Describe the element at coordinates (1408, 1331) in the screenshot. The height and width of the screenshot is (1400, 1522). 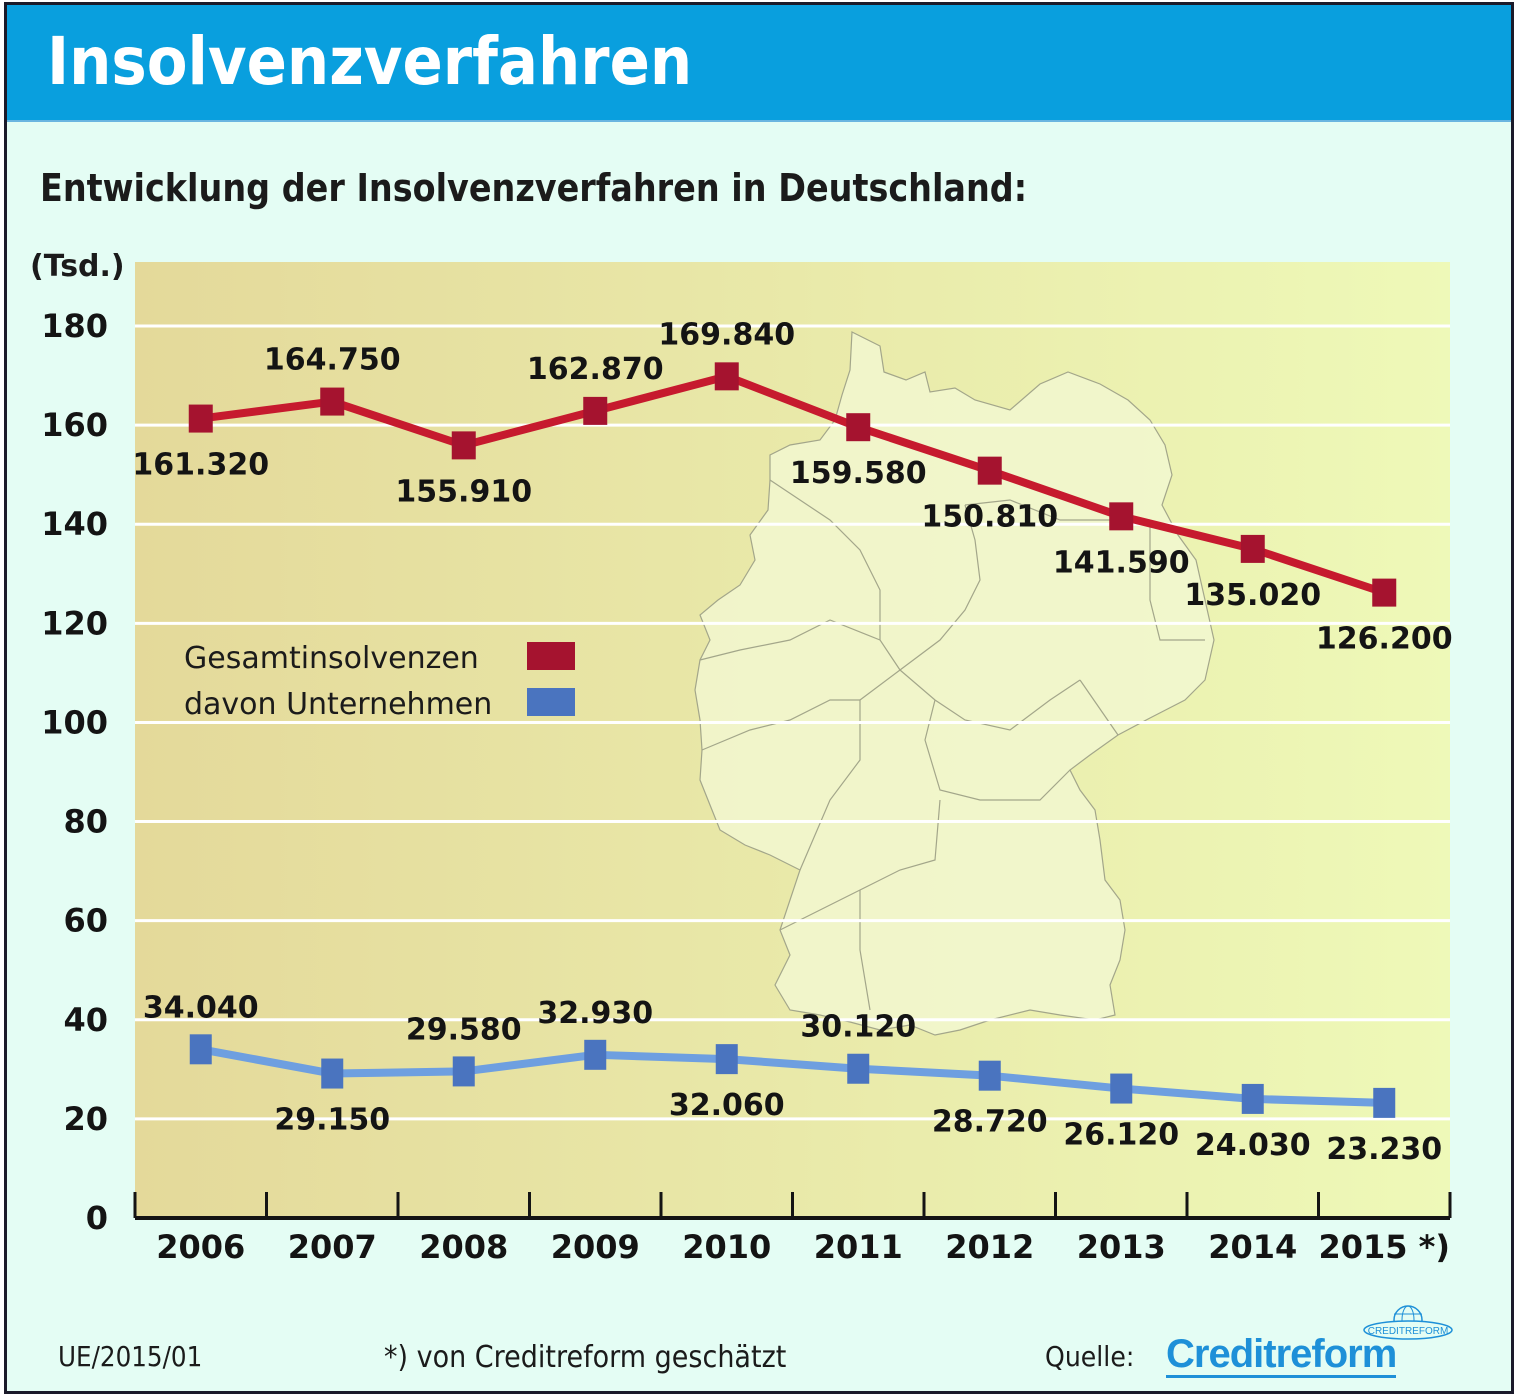
I see `globe-emblem-text: CREDITREFORM` at that location.